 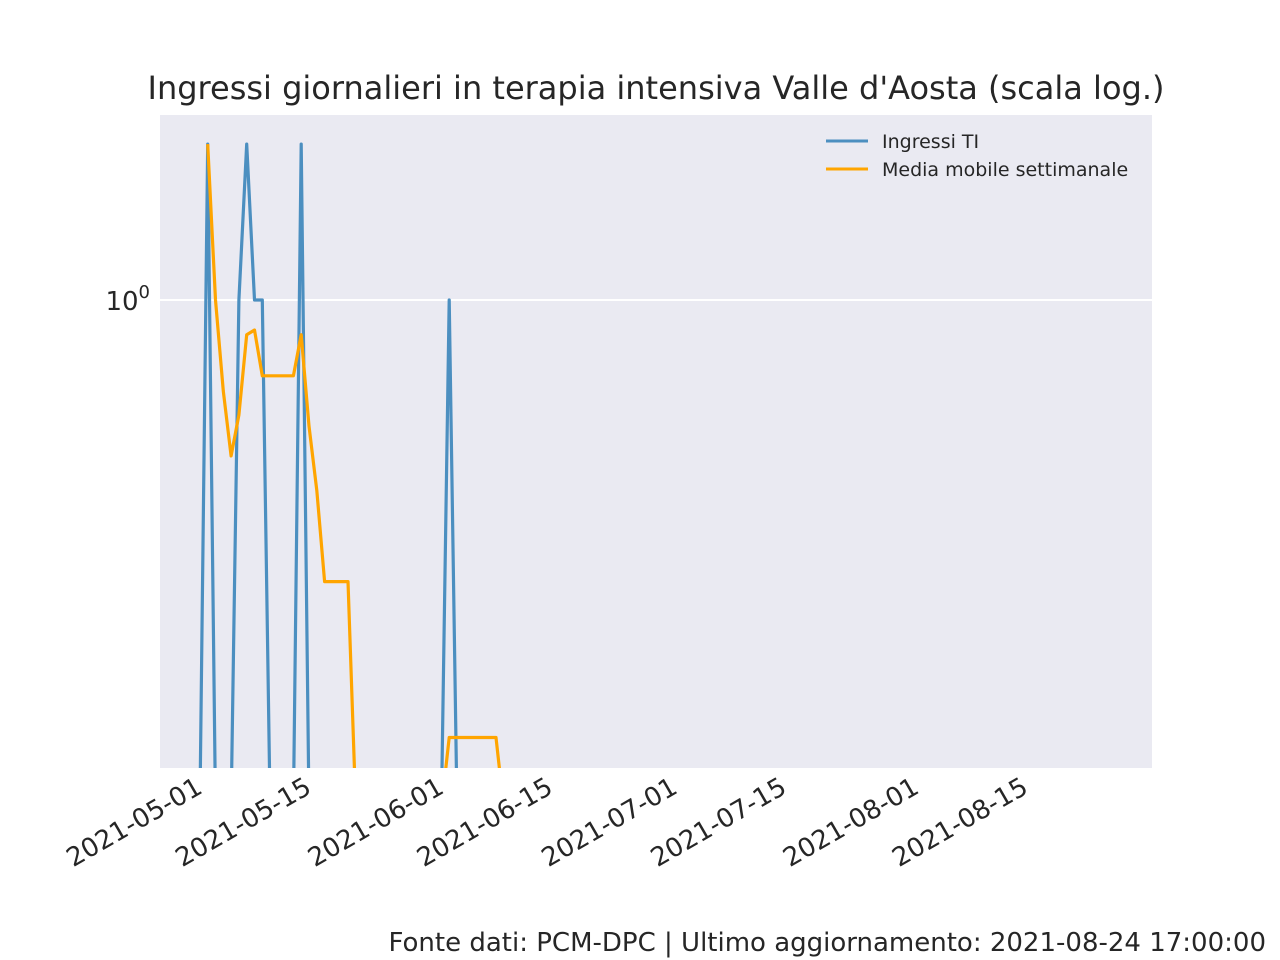 What do you see at coordinates (1005, 170) in the screenshot?
I see `legend-label-media: Media mobile settimanale` at bounding box center [1005, 170].